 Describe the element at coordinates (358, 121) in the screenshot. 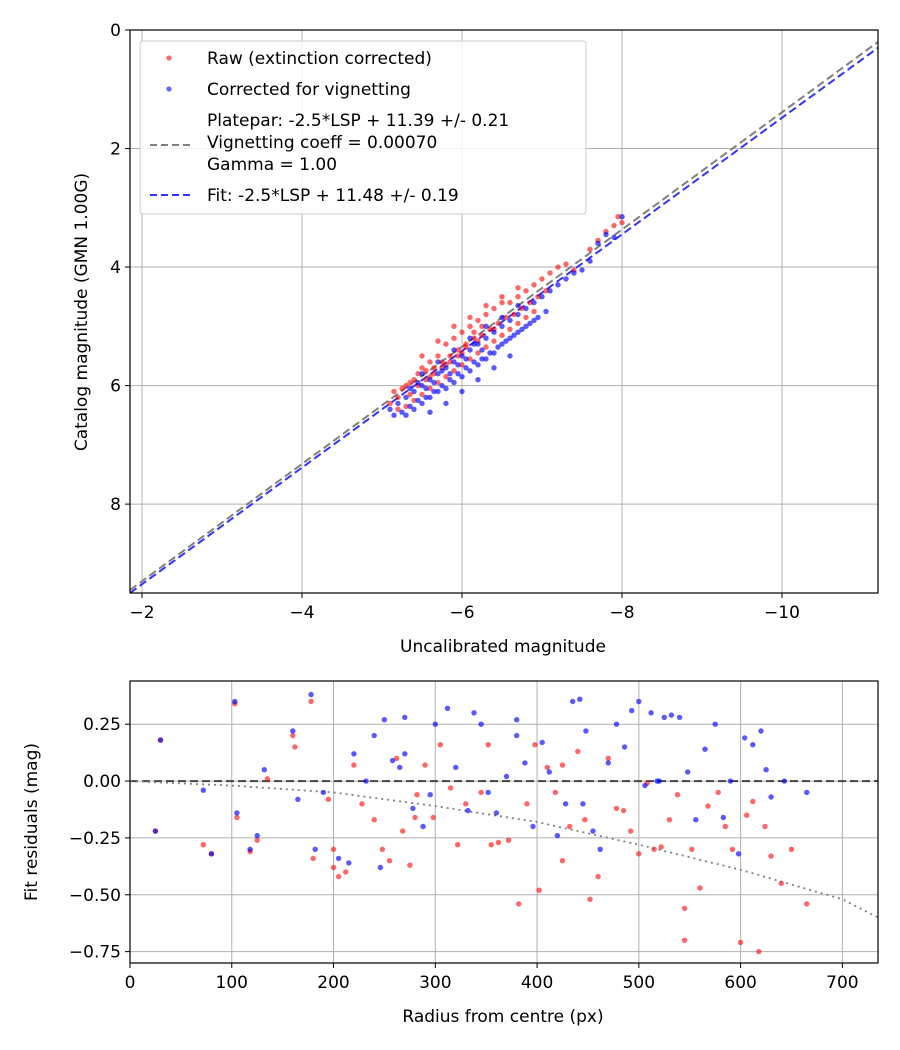

I see `legend-label-platepar-1: Platepar: -2.5*LSP + 11.39 +/- 0.21` at that location.